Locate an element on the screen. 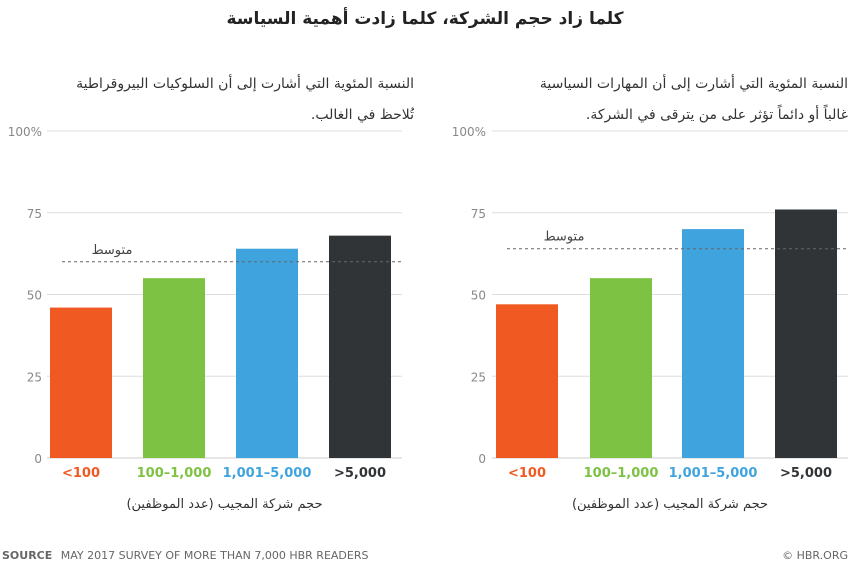 Image resolution: width=850 pixels, height=565 pixels. chart-subtitle-line: تُلاحظ في الغالب. is located at coordinates (363, 115).